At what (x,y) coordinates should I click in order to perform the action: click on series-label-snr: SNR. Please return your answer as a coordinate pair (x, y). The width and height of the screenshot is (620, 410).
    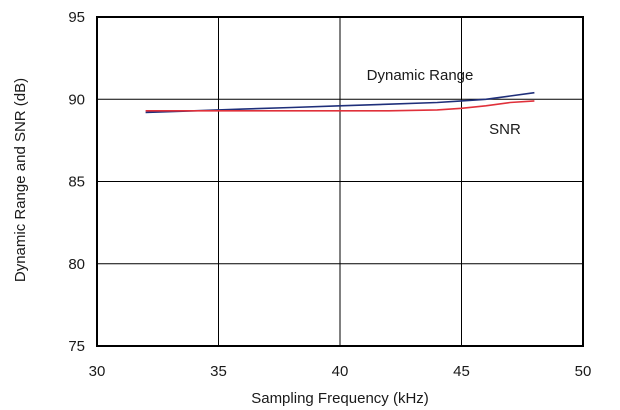
    Looking at the image, I should click on (505, 129).